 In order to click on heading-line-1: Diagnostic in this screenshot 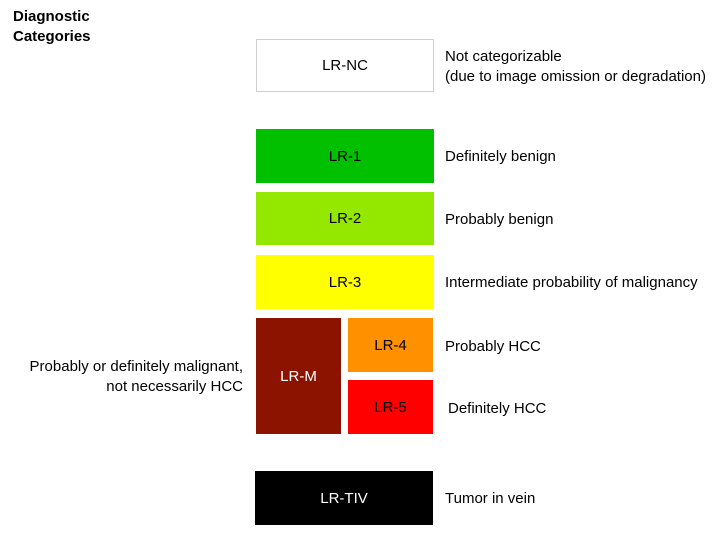, I will do `click(51, 16)`.